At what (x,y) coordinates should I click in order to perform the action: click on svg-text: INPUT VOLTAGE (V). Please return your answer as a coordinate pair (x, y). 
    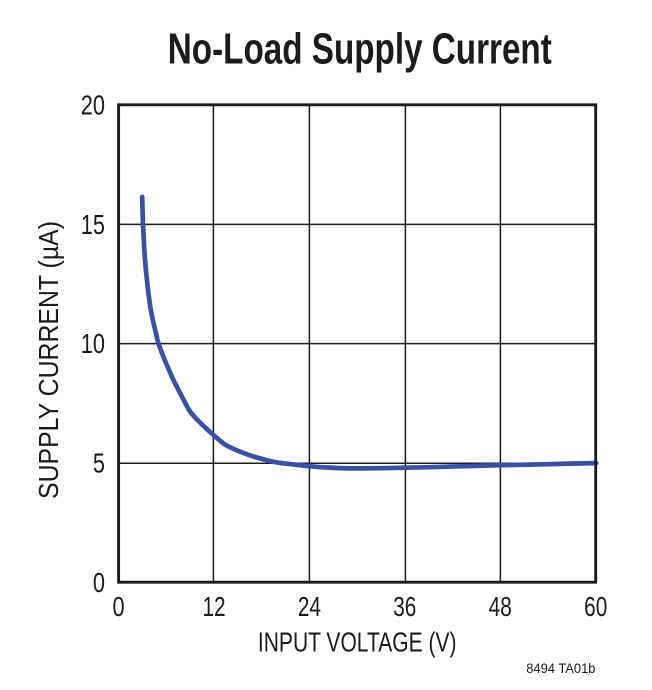
    Looking at the image, I should click on (357, 642).